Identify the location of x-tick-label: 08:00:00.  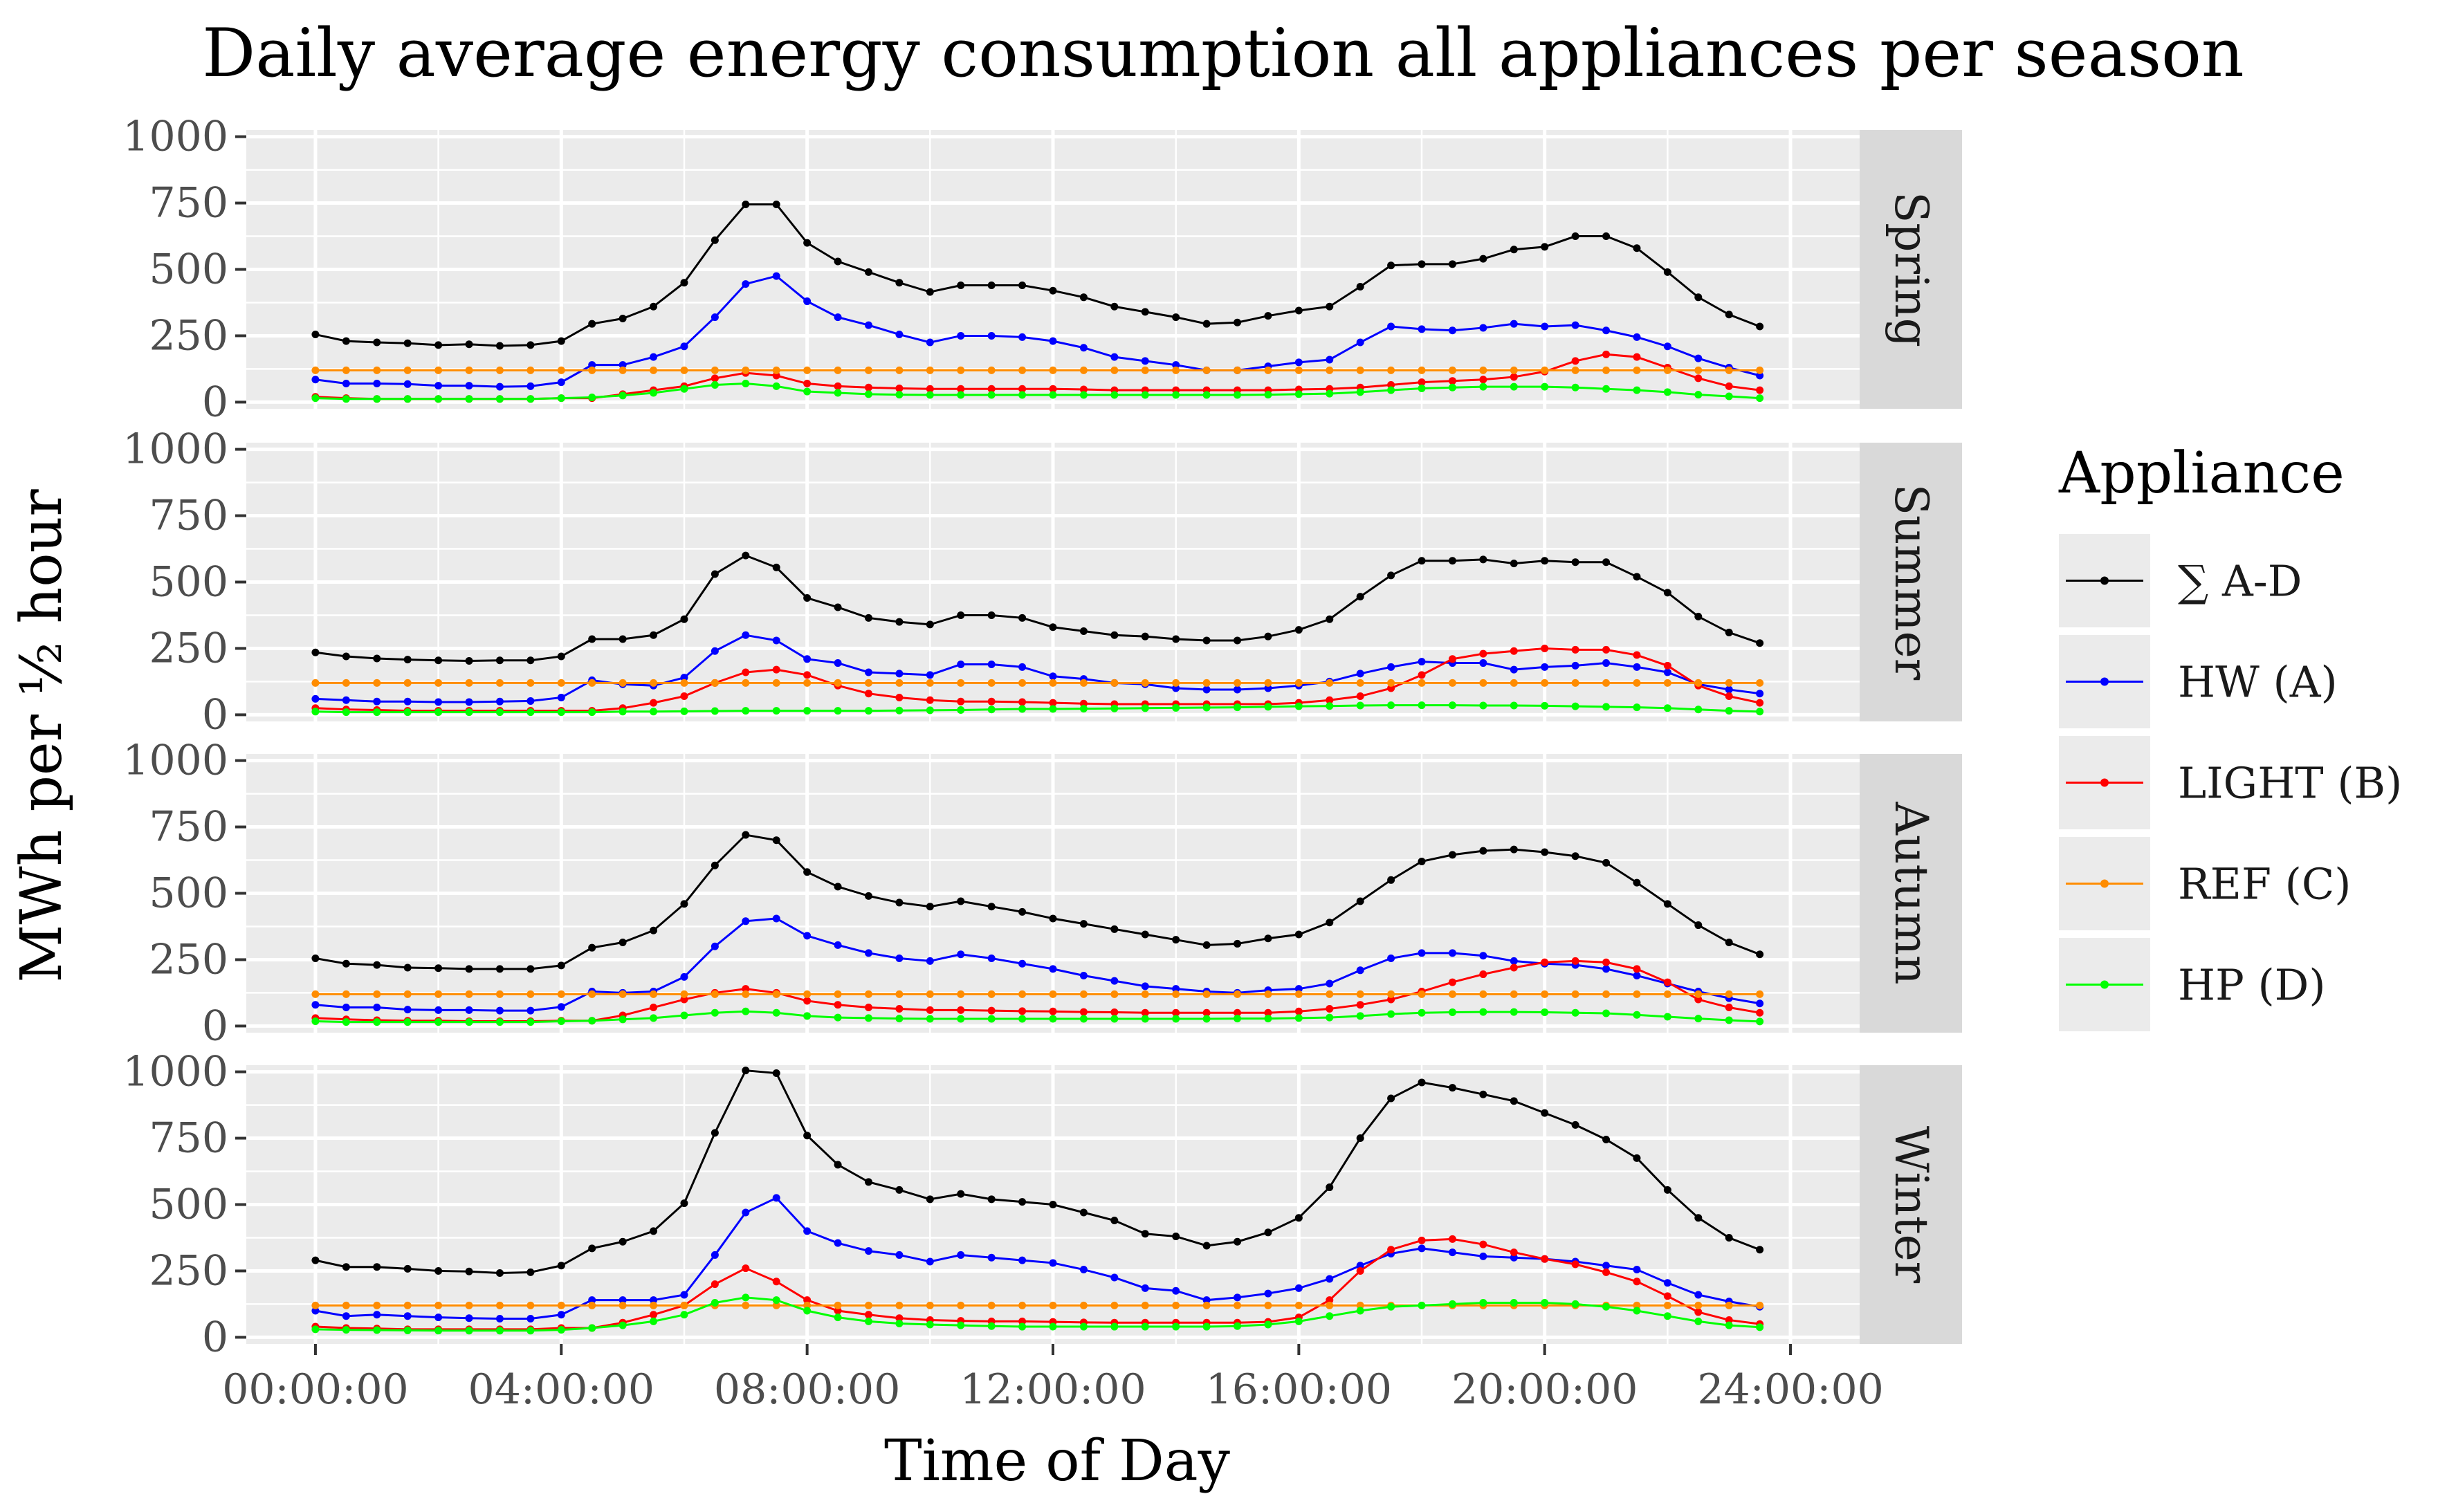
(807, 1389).